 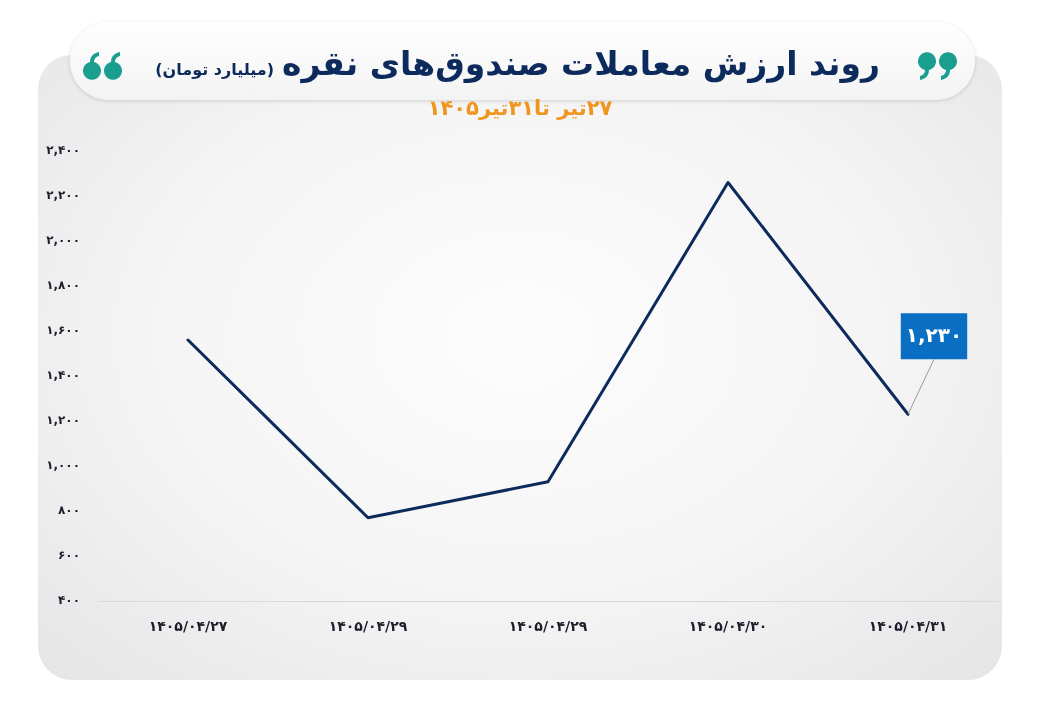 What do you see at coordinates (69, 555) in the screenshot?
I see `y-tick-label: ۶۰۰` at bounding box center [69, 555].